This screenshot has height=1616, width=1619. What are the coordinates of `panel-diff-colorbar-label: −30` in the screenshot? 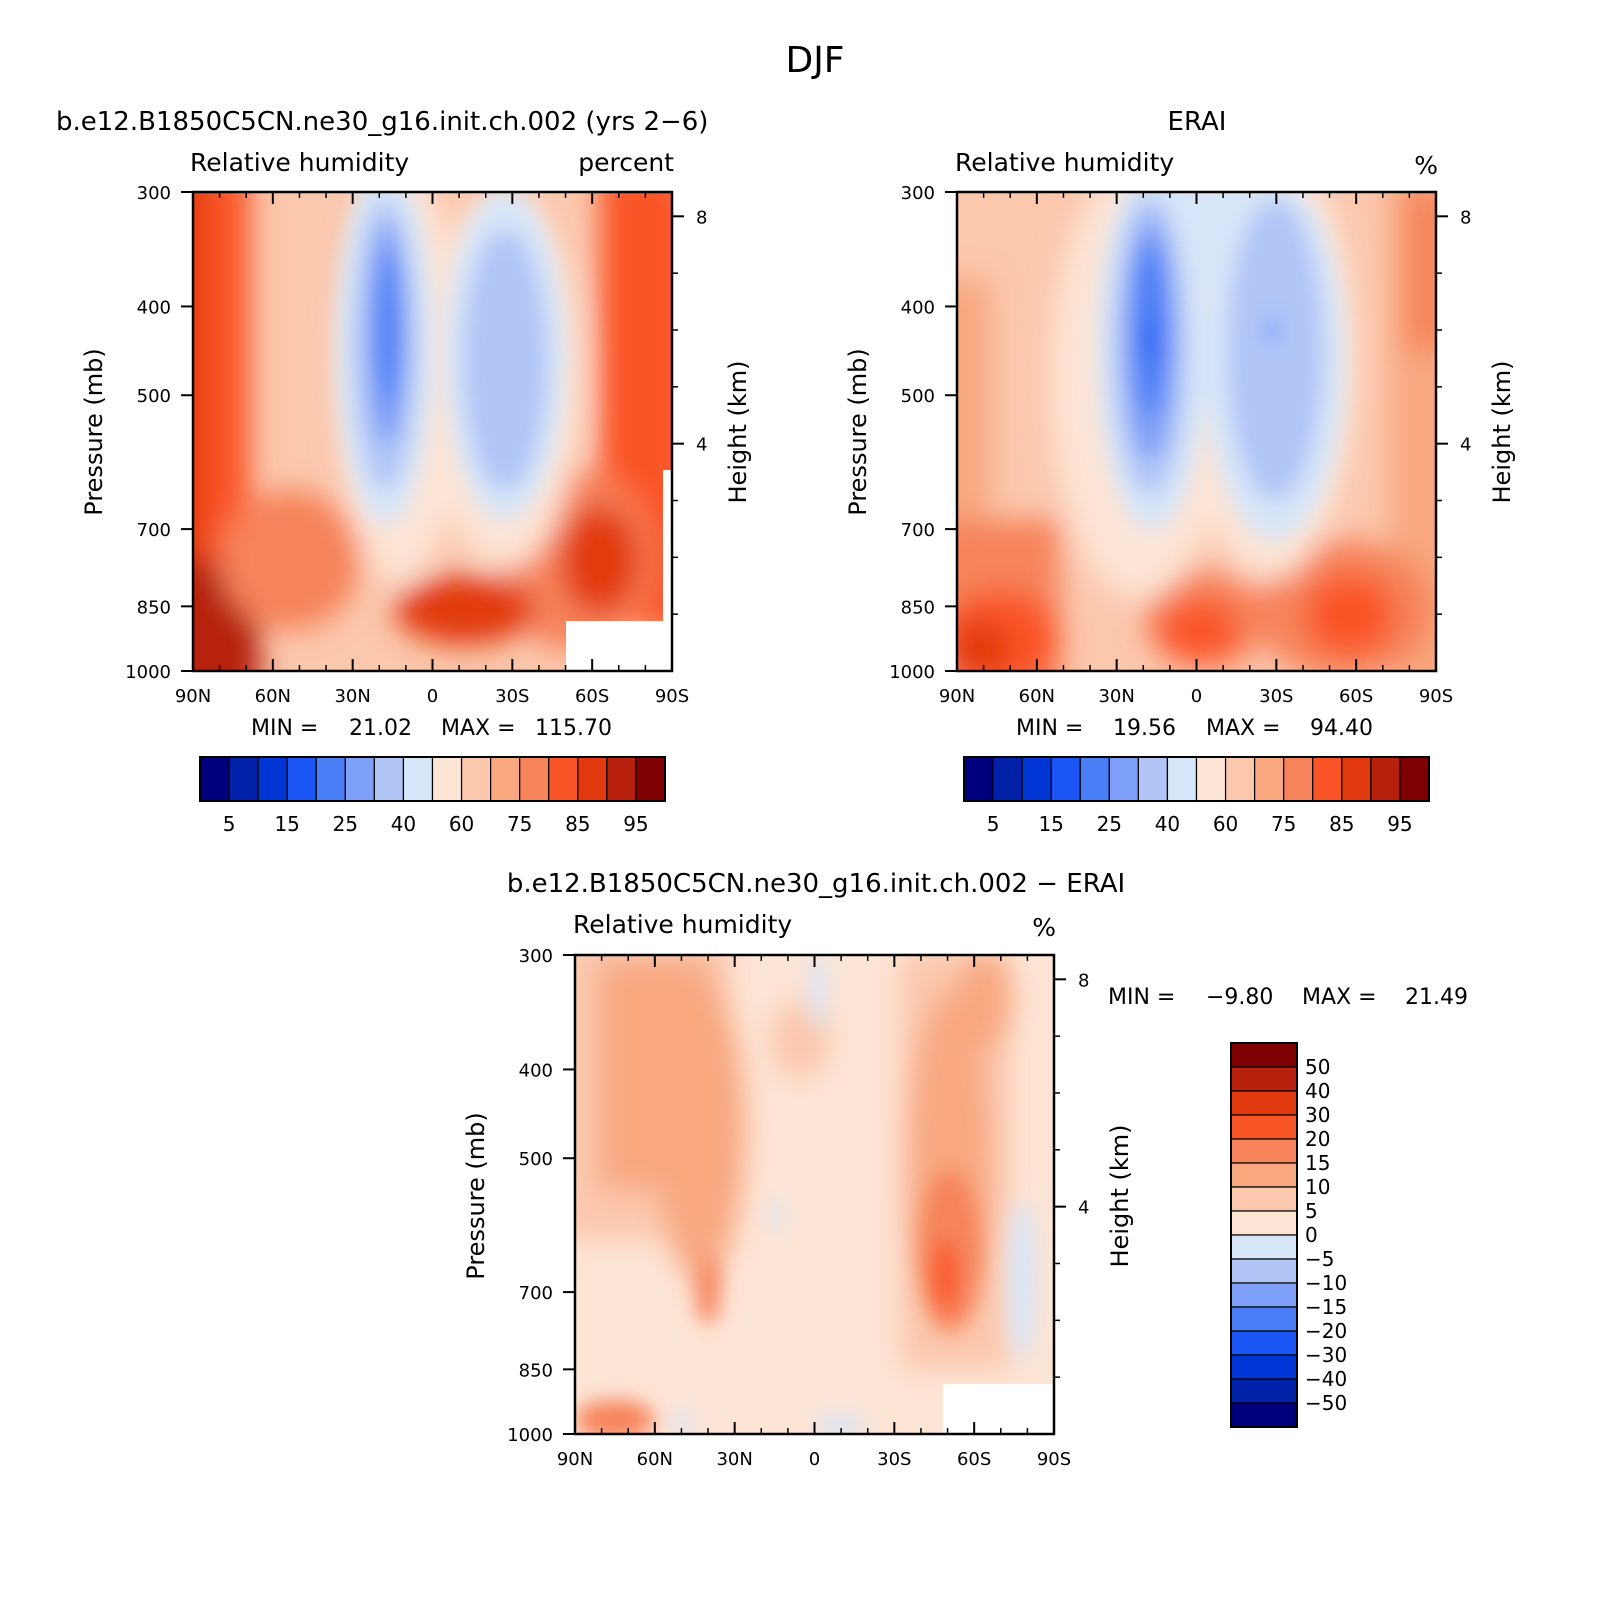 It's located at (1326, 1355).